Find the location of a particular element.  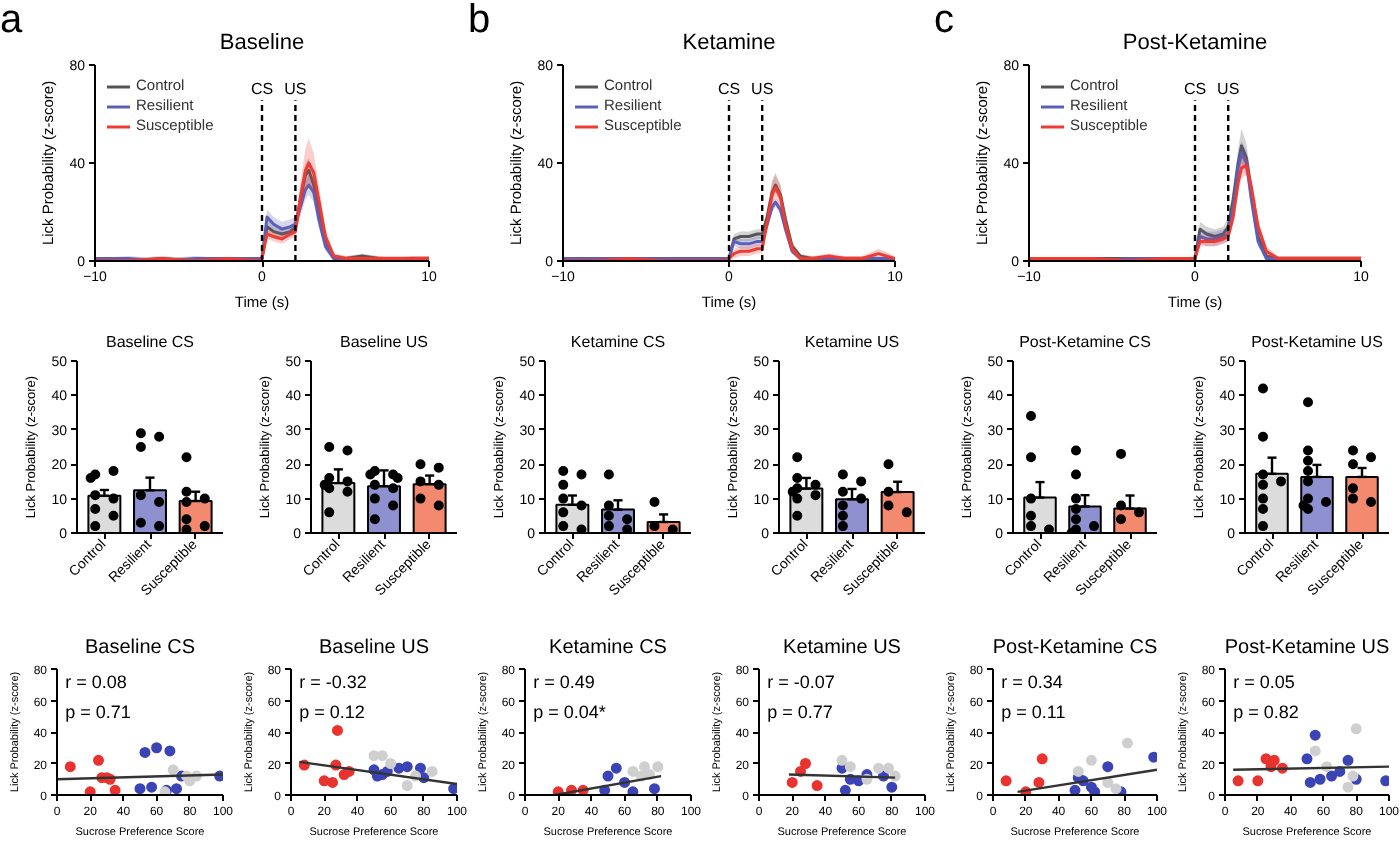

annotation: p = 0.12 is located at coordinates (332, 711).